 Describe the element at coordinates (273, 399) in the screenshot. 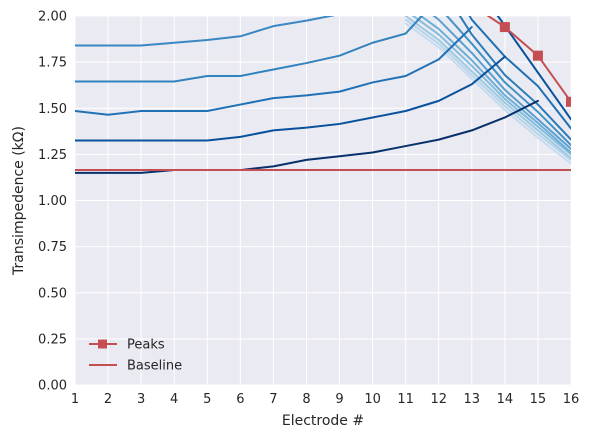

I see `x-tick-label: 7` at that location.